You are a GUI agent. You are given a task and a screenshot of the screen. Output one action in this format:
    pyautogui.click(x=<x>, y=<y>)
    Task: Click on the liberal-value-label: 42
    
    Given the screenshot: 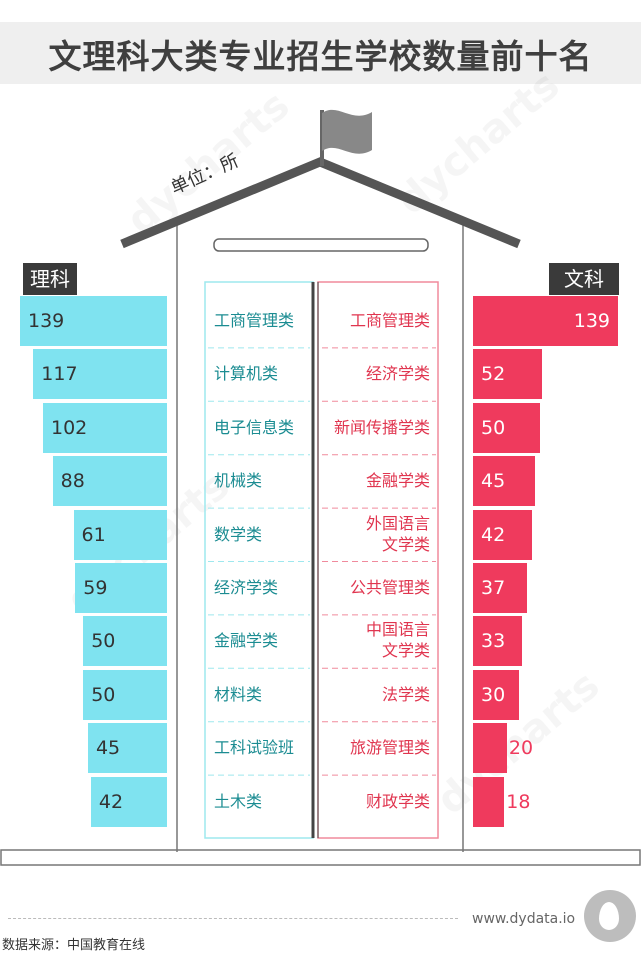 What is the action you would take?
    pyautogui.click(x=493, y=534)
    